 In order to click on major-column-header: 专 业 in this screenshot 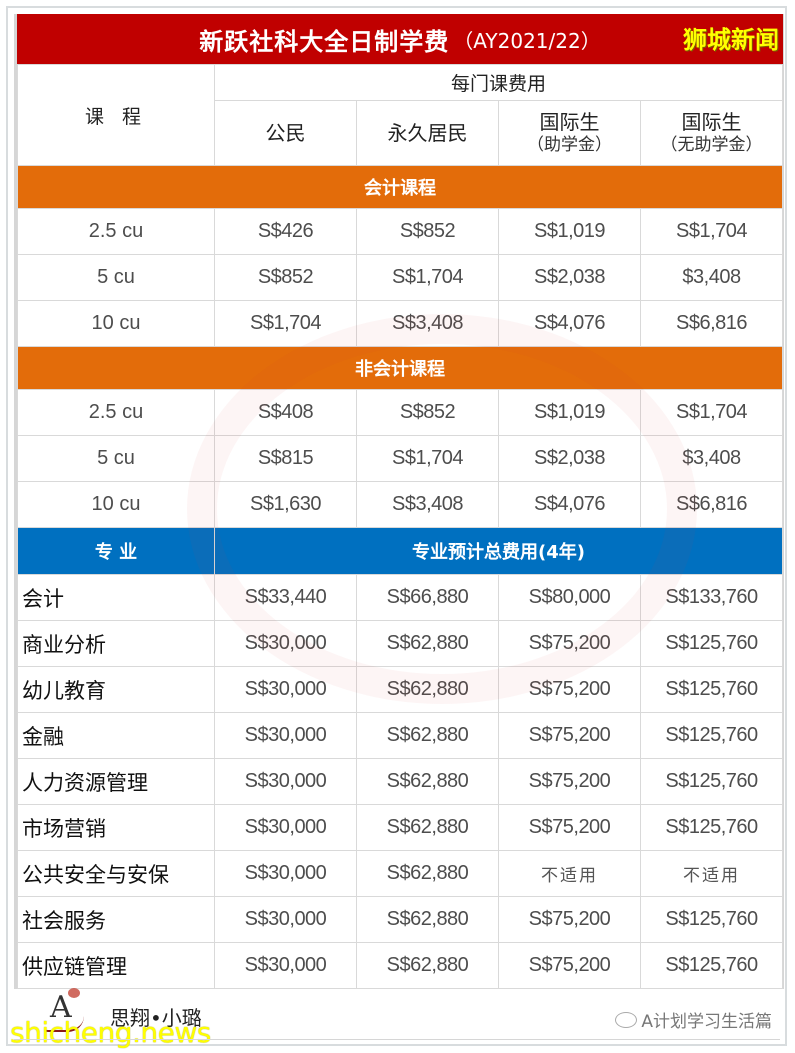, I will do `click(116, 551)`.